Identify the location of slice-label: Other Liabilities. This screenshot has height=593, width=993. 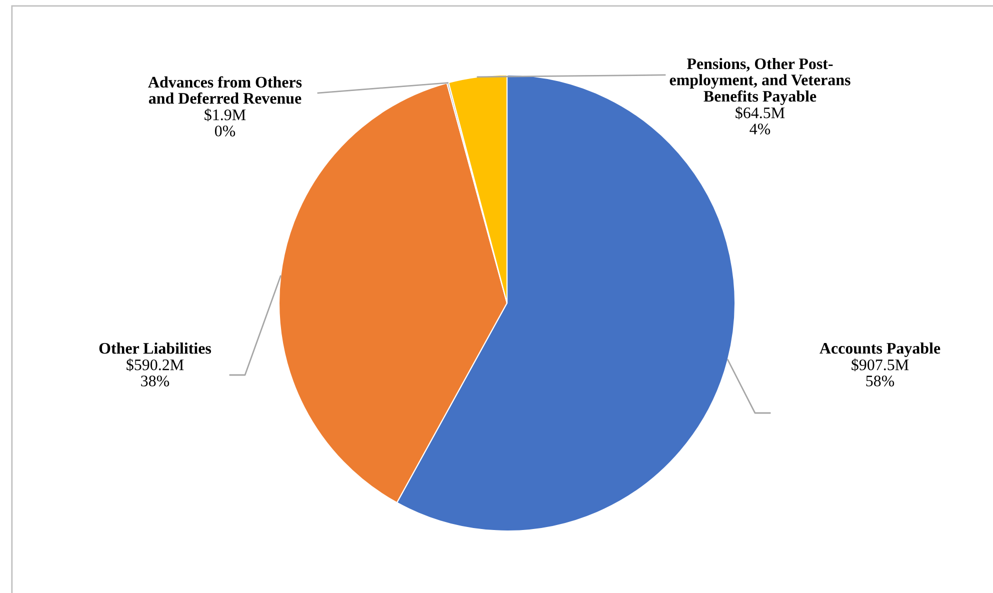
(155, 348).